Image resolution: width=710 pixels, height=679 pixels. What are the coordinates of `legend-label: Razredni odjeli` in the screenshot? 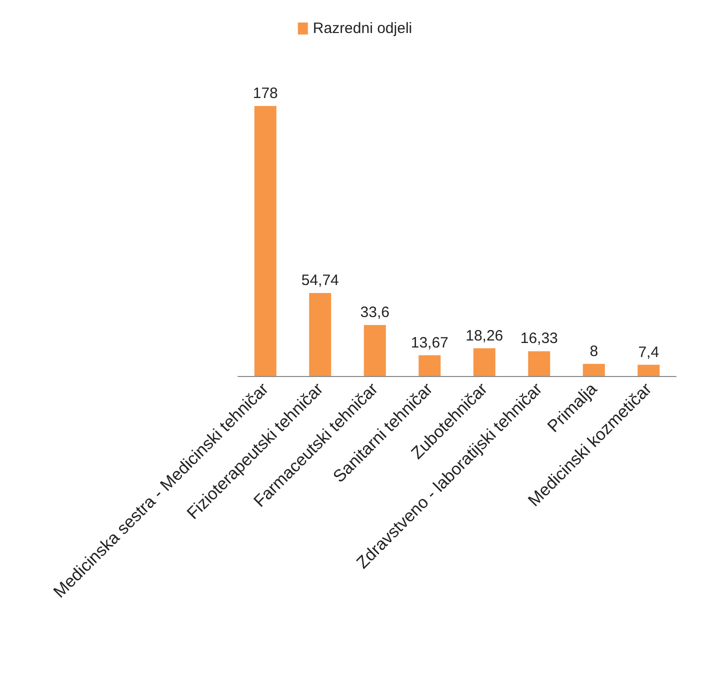 It's located at (362, 28).